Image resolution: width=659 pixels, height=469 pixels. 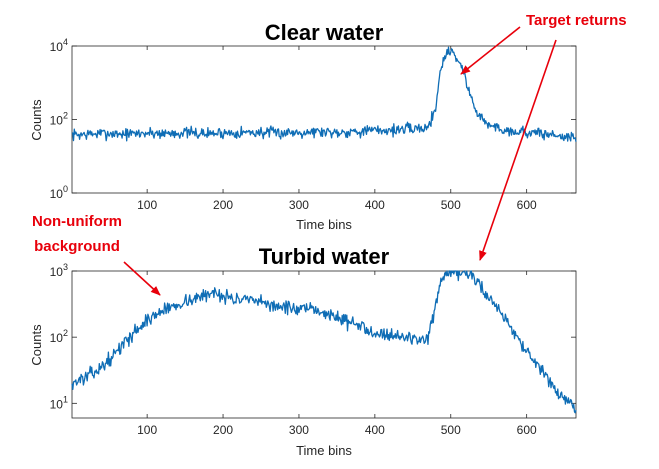 I want to click on turbid-y-tick-label: 10², so click(x=59, y=336).